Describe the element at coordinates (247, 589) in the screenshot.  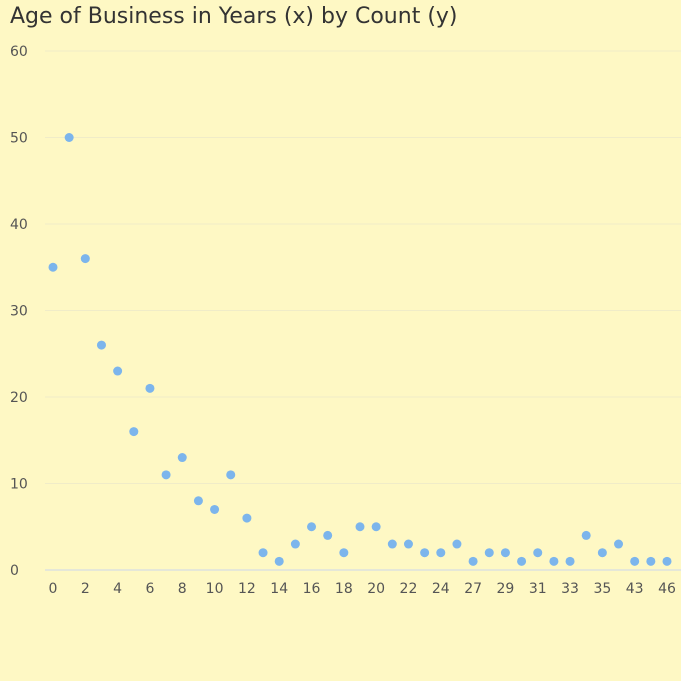
I see `x-tick-label: 12` at that location.